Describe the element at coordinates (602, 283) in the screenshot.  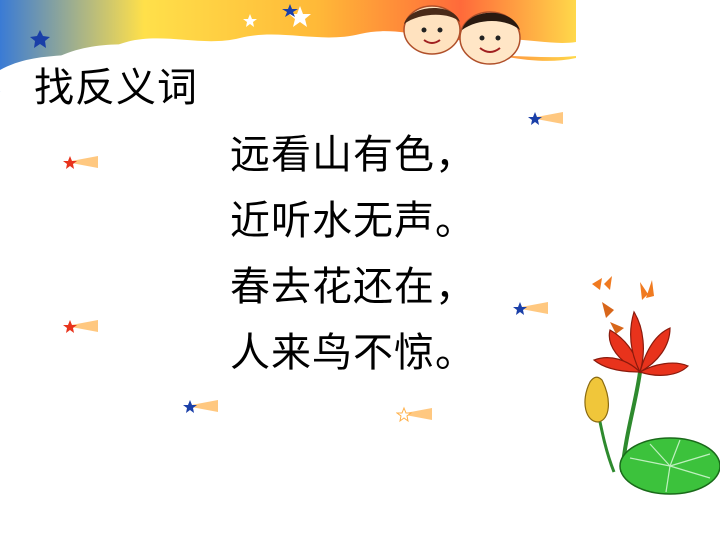
I see `butterfly-icon` at that location.